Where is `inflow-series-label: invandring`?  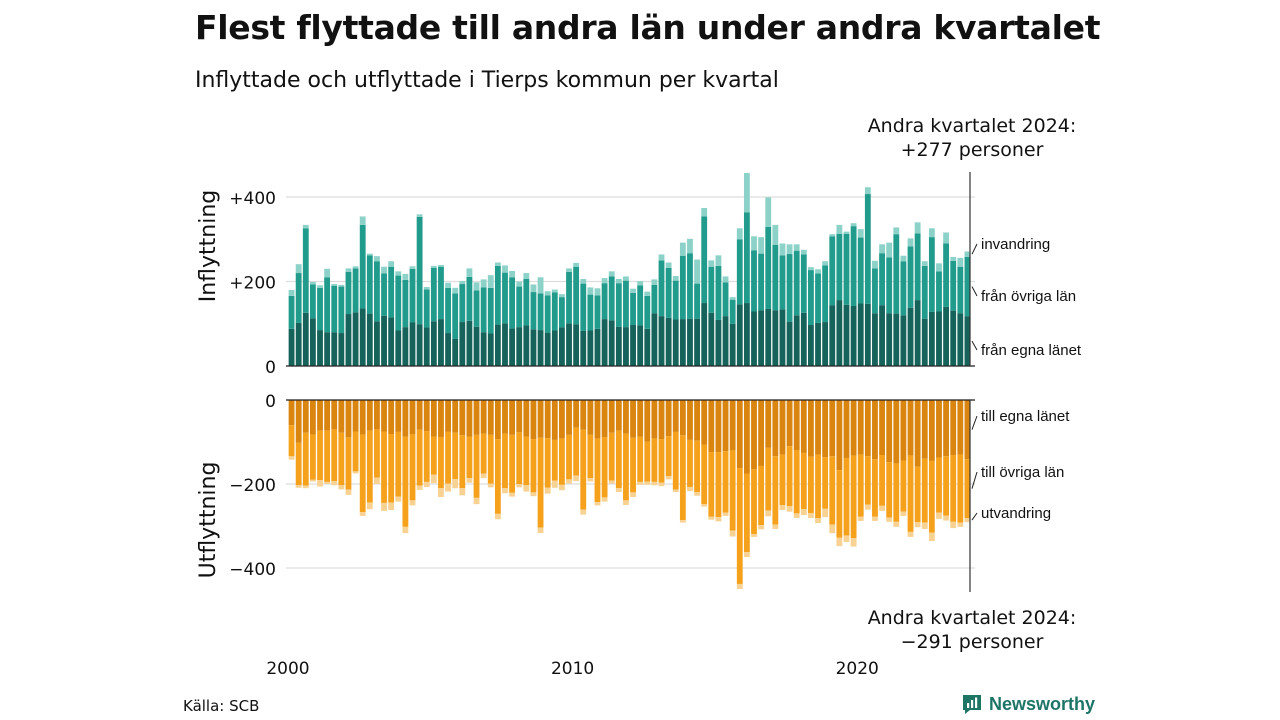
inflow-series-label: invandring is located at coordinates (1015, 244).